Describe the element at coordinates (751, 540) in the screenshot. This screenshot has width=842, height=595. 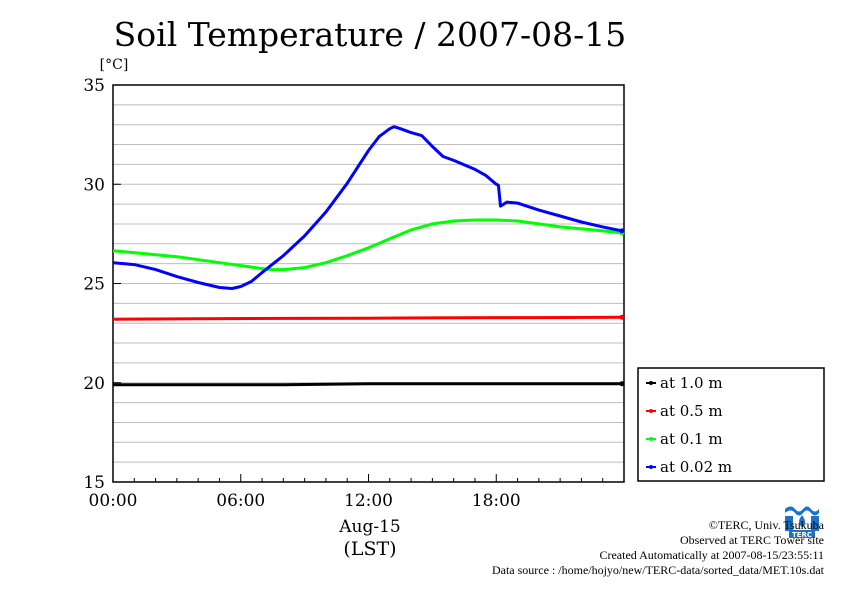
I see `site-text: Observed at TERC Tower site` at that location.